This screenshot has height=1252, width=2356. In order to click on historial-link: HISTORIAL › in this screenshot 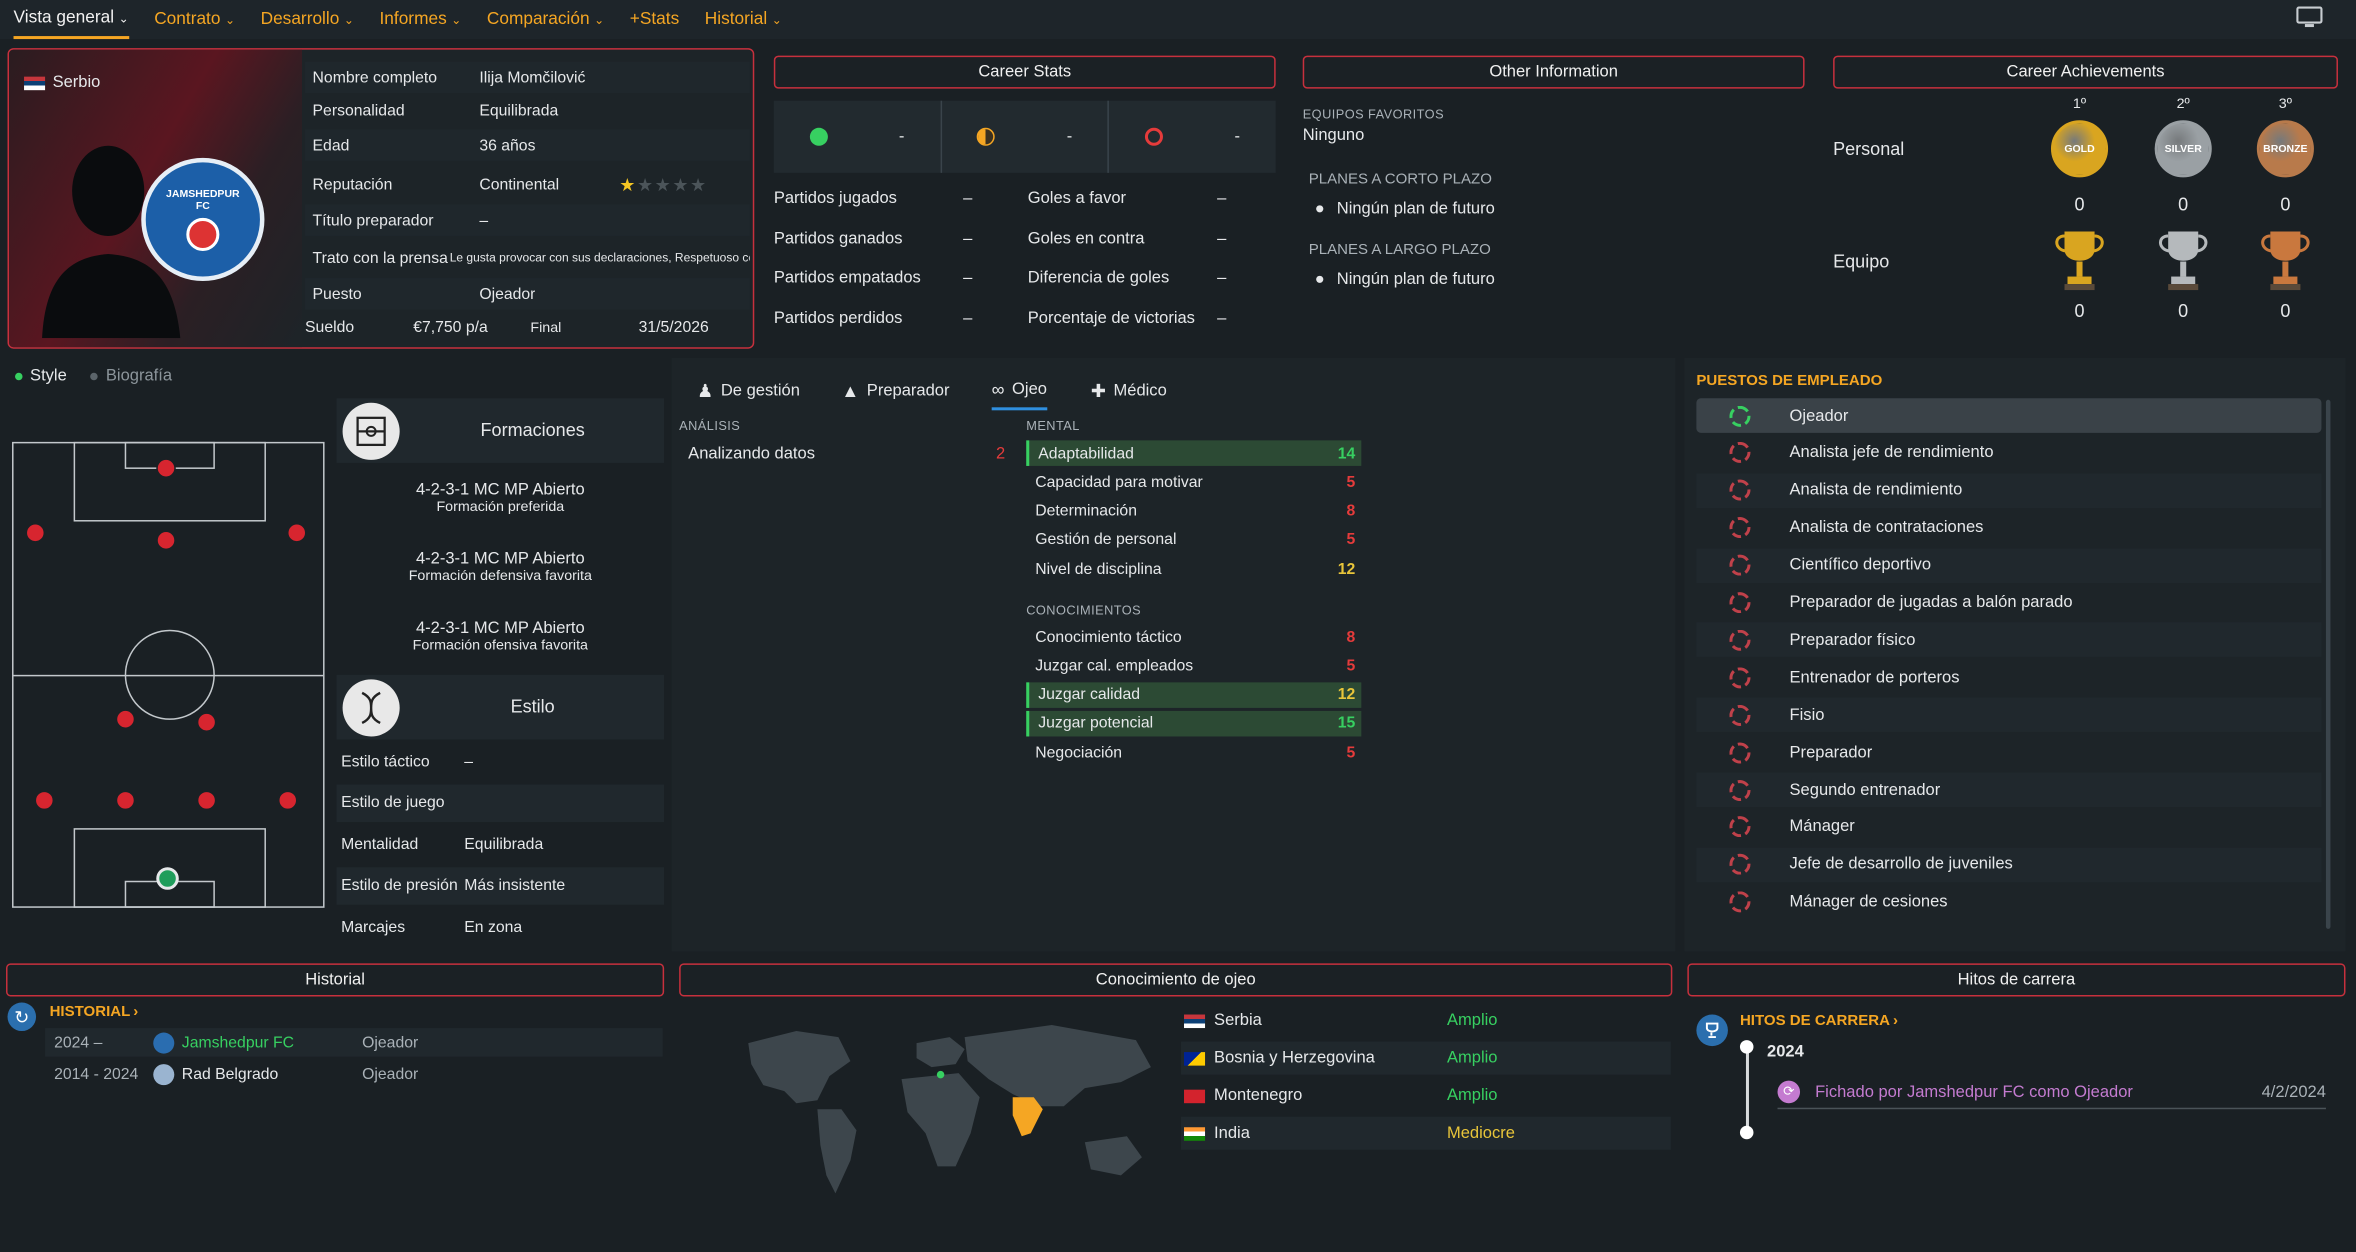, I will do `click(94, 1012)`.